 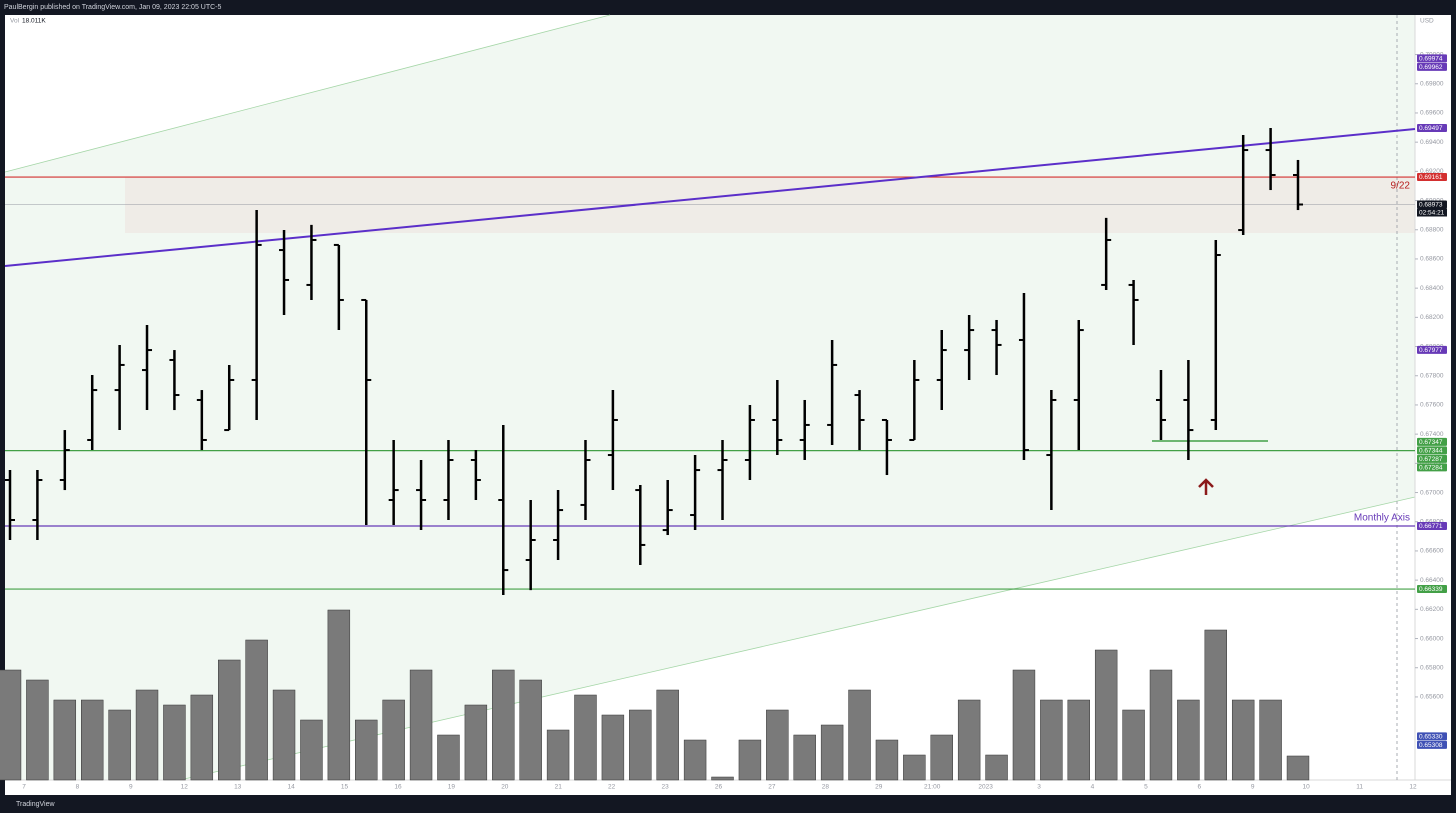 I want to click on x-tick-label: 6, so click(x=1199, y=787).